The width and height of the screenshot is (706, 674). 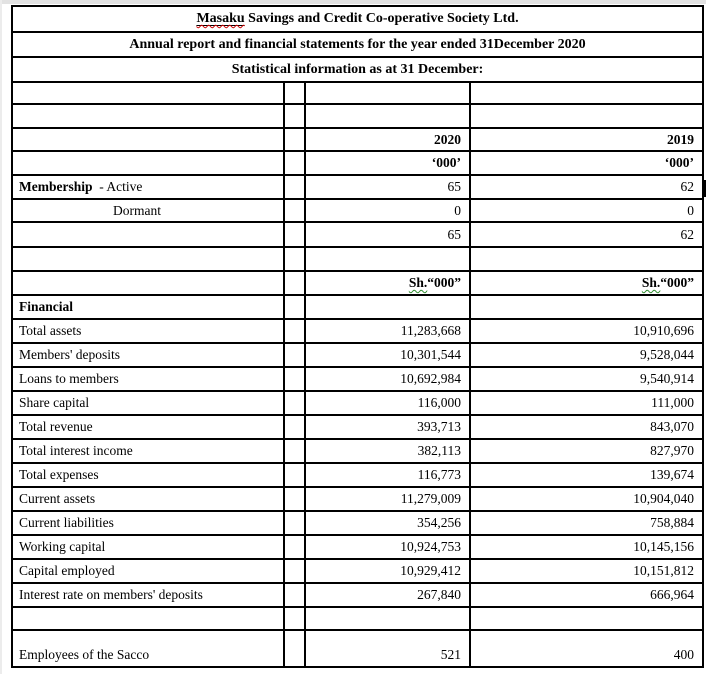 I want to click on value-2020: 10,692,984, so click(x=387, y=379).